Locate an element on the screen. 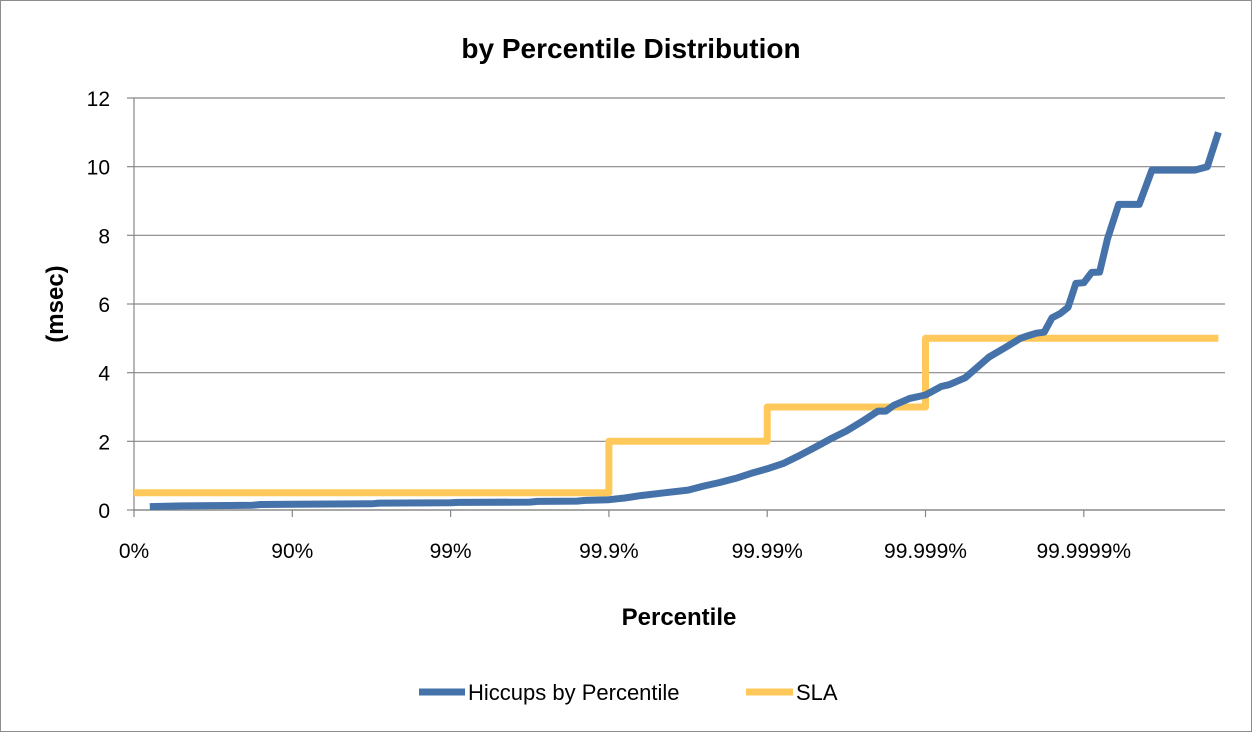 Image resolution: width=1252 pixels, height=733 pixels. y-axis-title: (msec) is located at coordinates (55, 303).